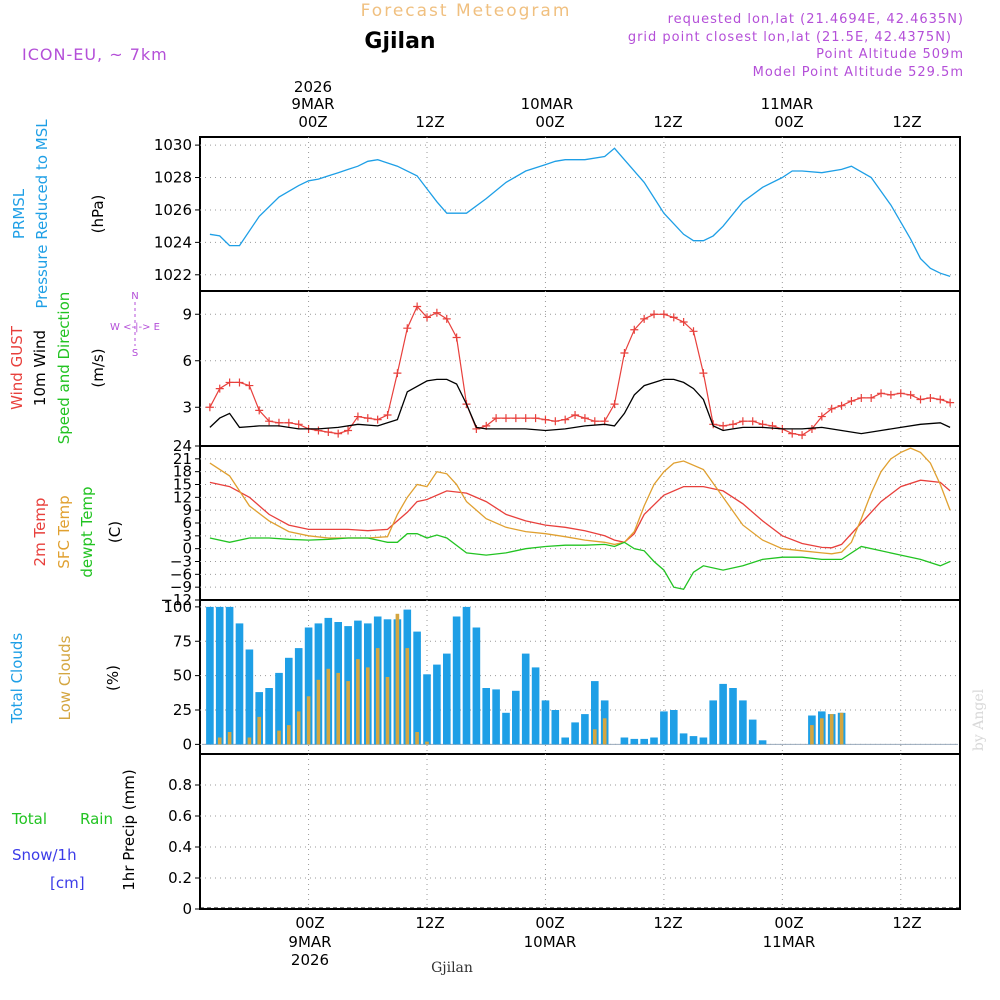 The height and width of the screenshot is (1000, 1000). I want to click on location-title: Gjilan, so click(399, 41).